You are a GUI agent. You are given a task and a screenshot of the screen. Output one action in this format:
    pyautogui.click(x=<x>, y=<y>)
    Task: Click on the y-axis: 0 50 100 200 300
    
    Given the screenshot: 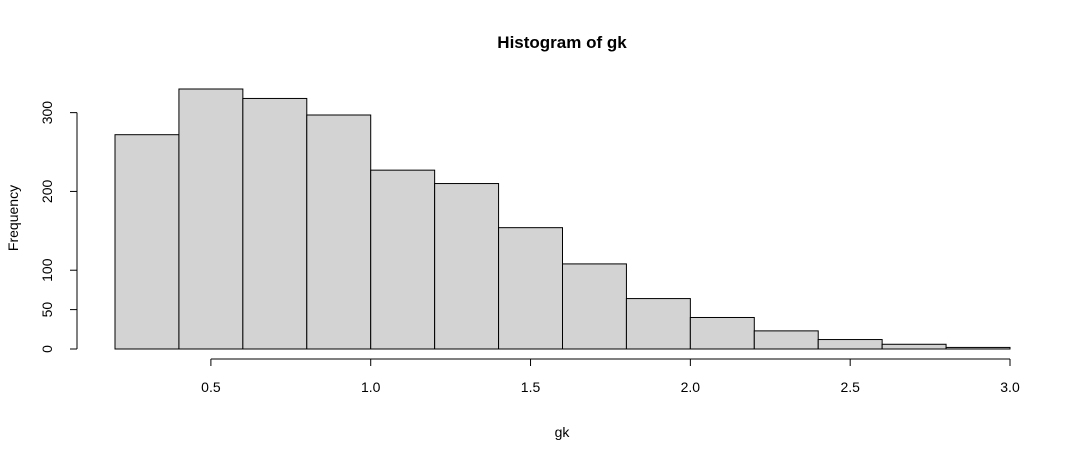 What is the action you would take?
    pyautogui.click(x=58, y=227)
    